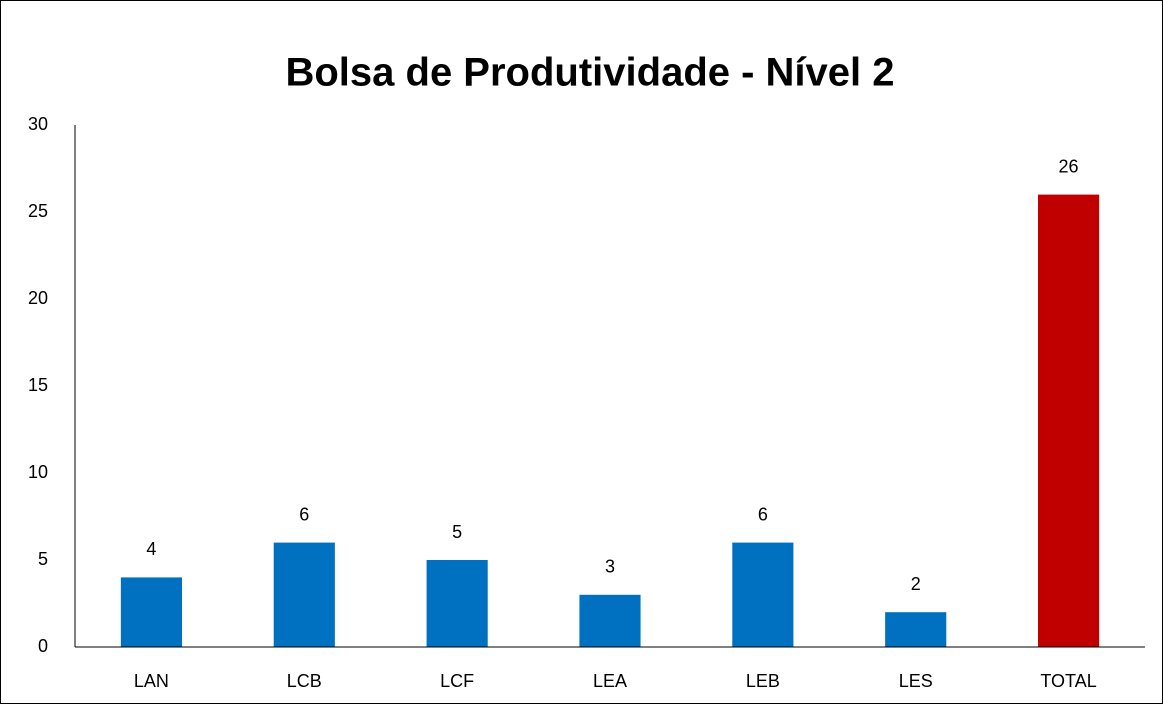 The image size is (1163, 704). I want to click on x-tick-label: TOTAL, so click(1068, 681).